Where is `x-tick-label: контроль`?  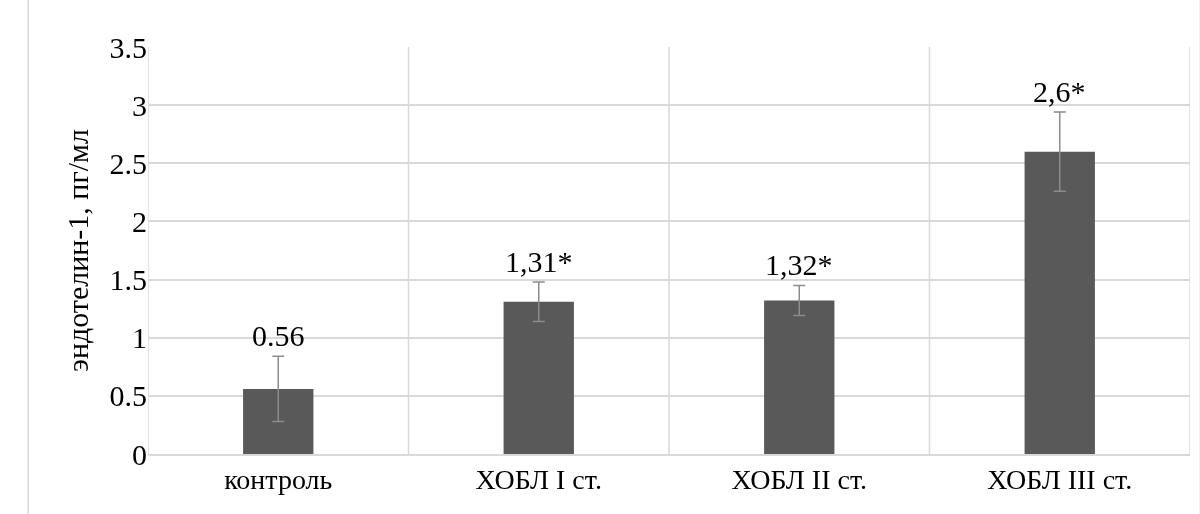
x-tick-label: контроль is located at coordinates (278, 480).